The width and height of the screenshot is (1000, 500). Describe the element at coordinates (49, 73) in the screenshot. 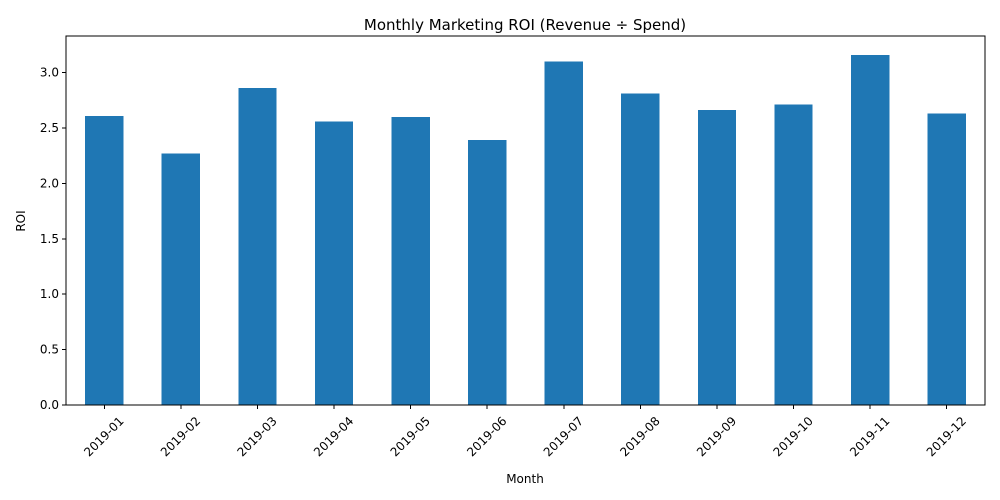

I see `y-tick-label-3.0: 3.0` at that location.